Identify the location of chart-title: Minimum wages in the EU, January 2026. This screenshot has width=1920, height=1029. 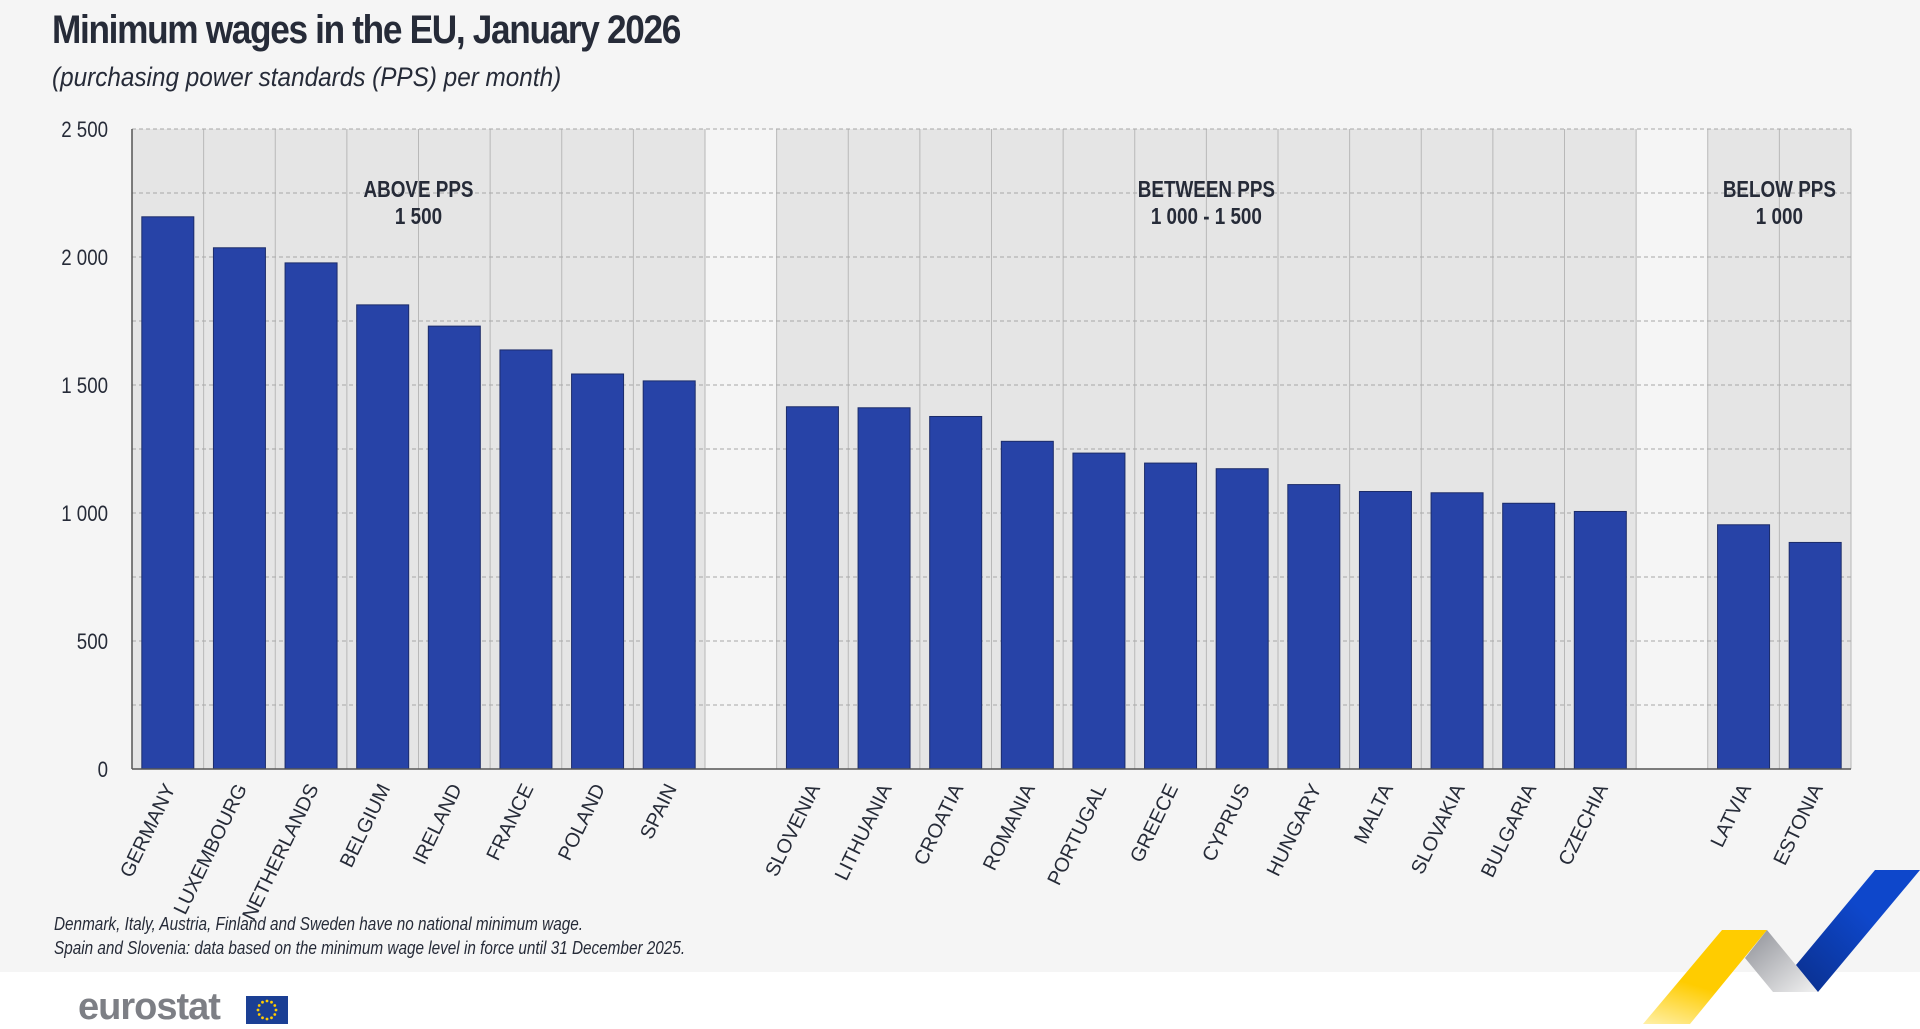
(366, 30).